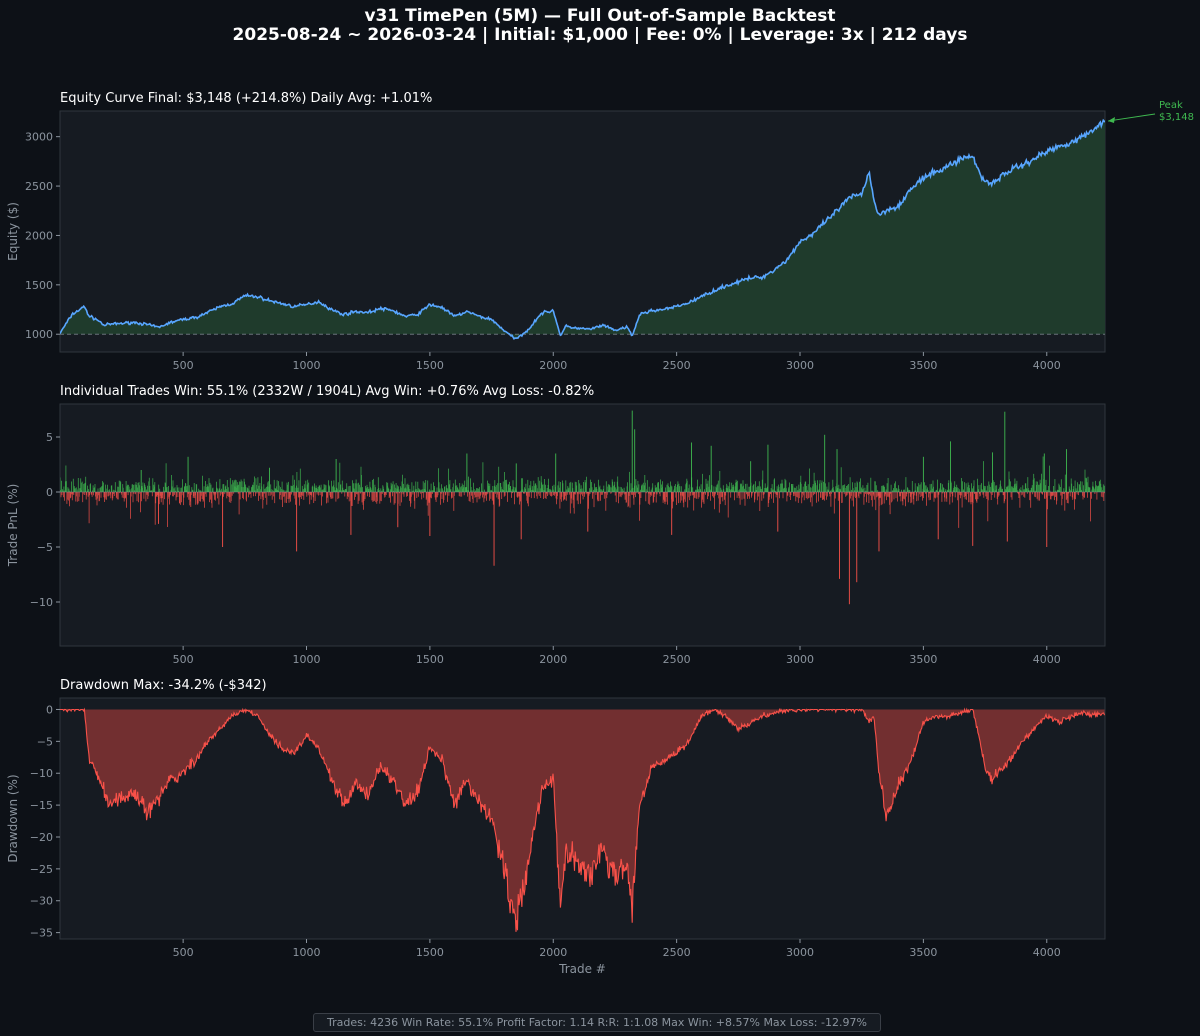 The image size is (1200, 1036). What do you see at coordinates (800, 365) in the screenshot?
I see `equity-x-tick-label: 3000` at bounding box center [800, 365].